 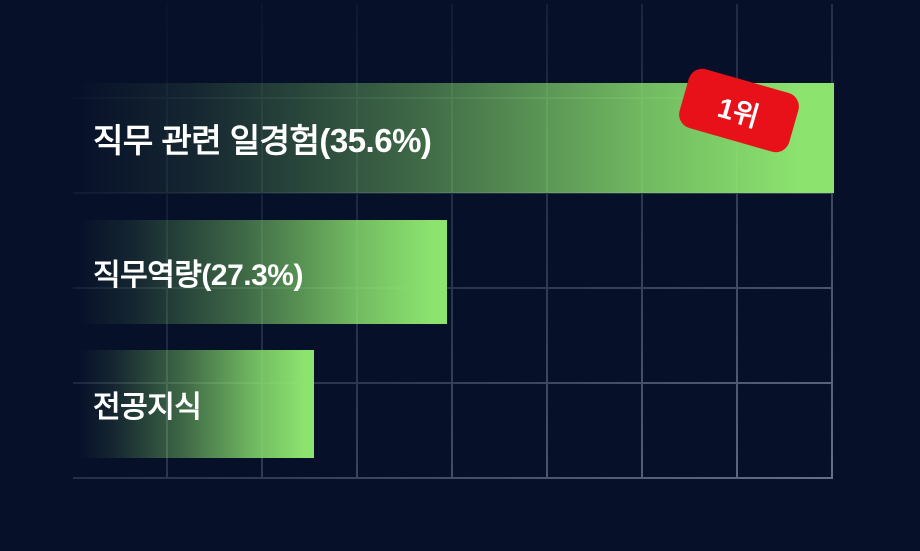 I want to click on bar-major-knowledge: 전공지식, so click(x=196, y=404).